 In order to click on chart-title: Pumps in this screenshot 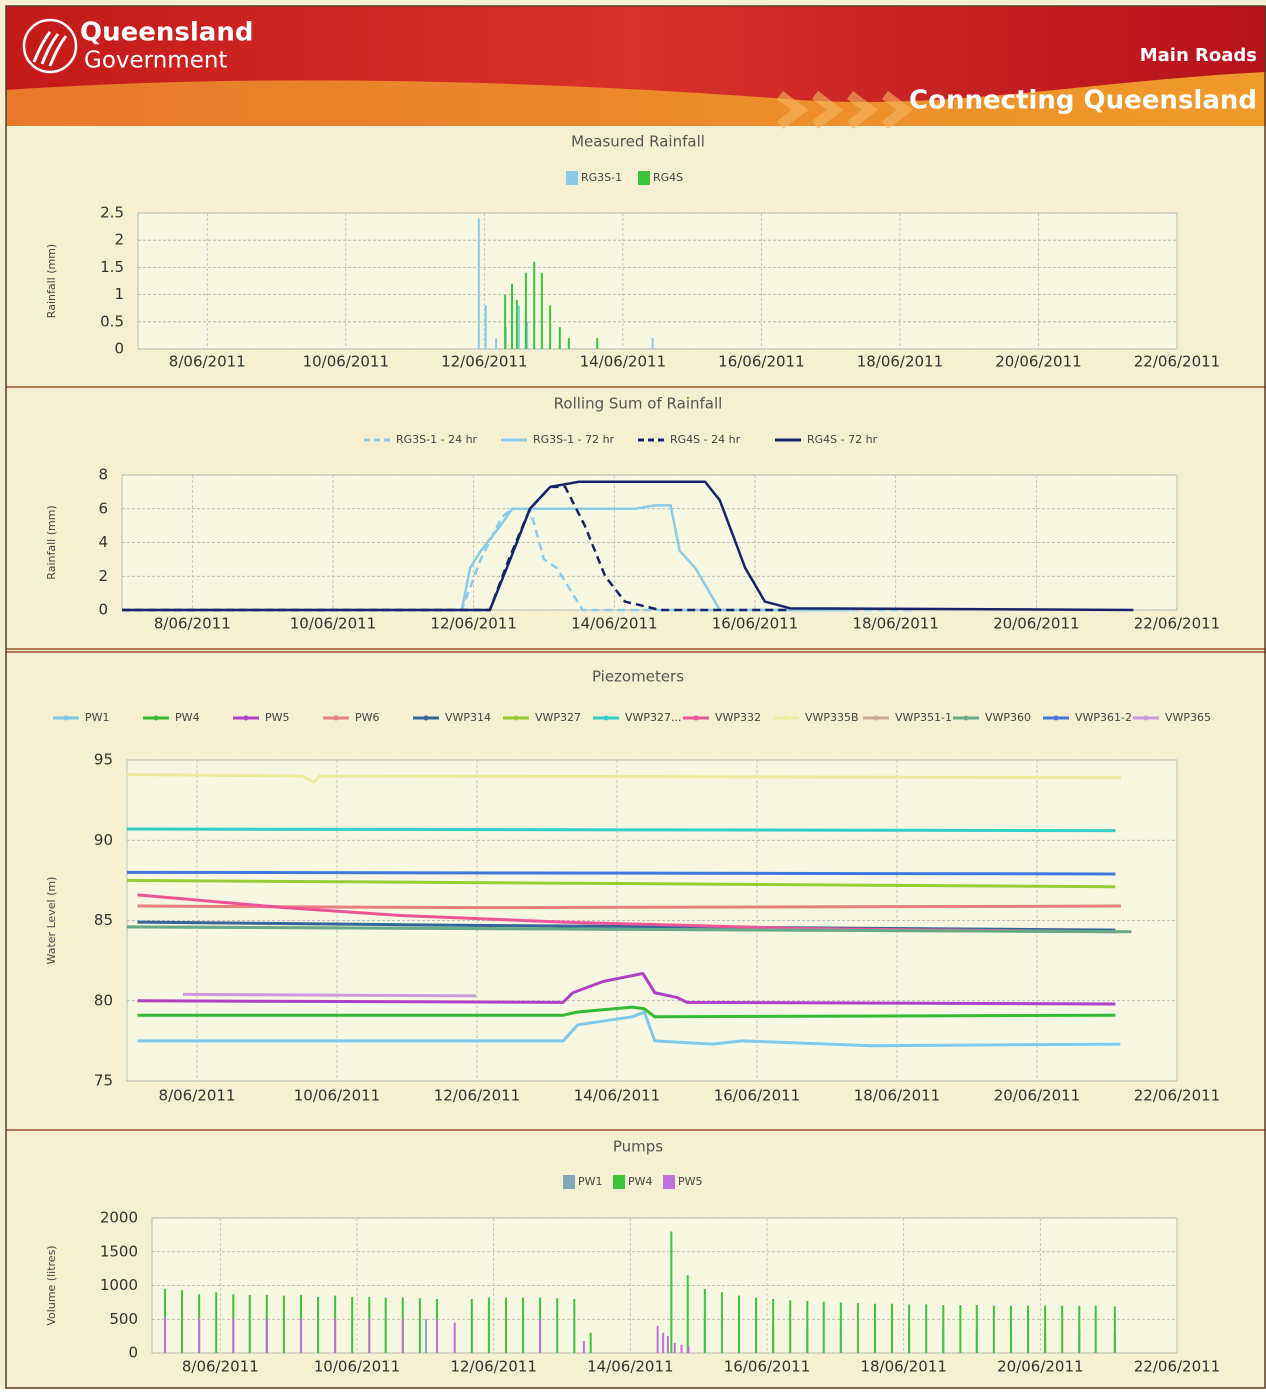, I will do `click(638, 1147)`.